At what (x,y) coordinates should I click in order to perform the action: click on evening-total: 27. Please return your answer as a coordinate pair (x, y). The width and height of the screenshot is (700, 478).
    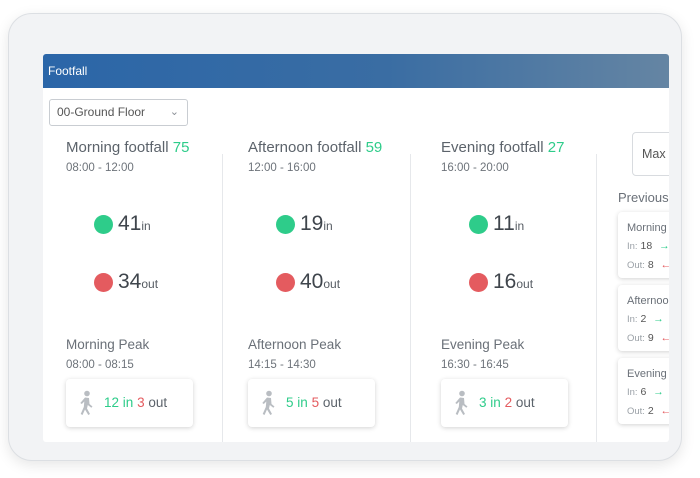
    Looking at the image, I should click on (556, 147).